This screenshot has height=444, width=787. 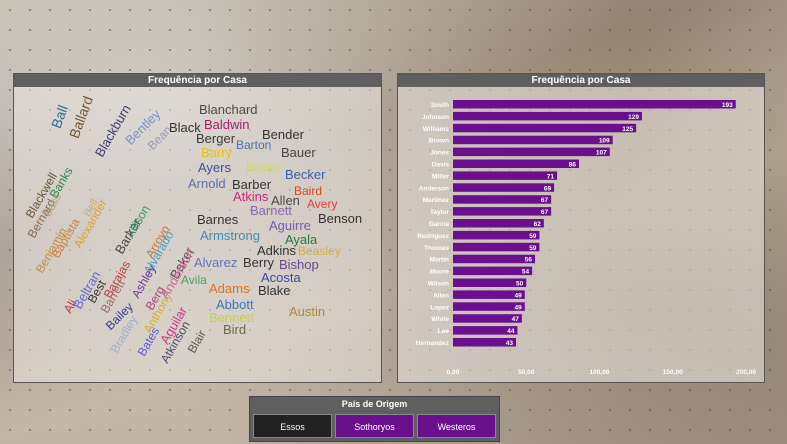 I want to click on wordcloud-word: Abbott, so click(x=235, y=304).